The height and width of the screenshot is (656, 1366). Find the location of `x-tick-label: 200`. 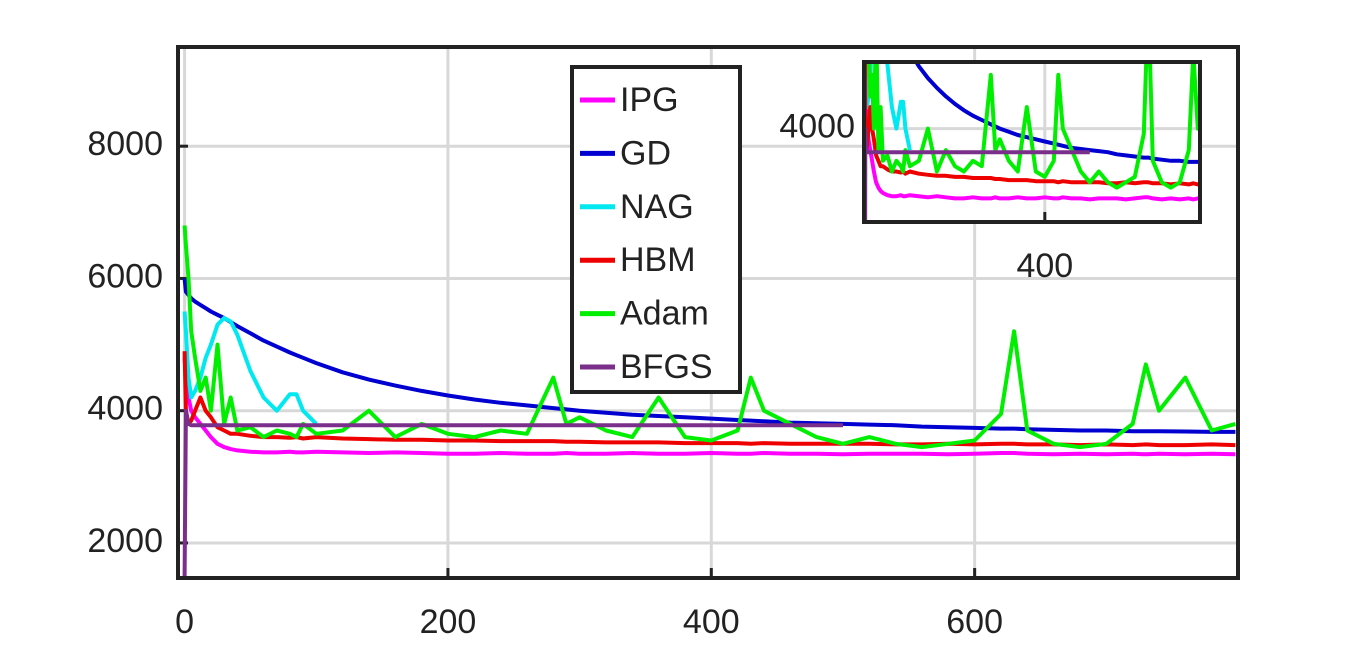

x-tick-label: 200 is located at coordinates (448, 622).